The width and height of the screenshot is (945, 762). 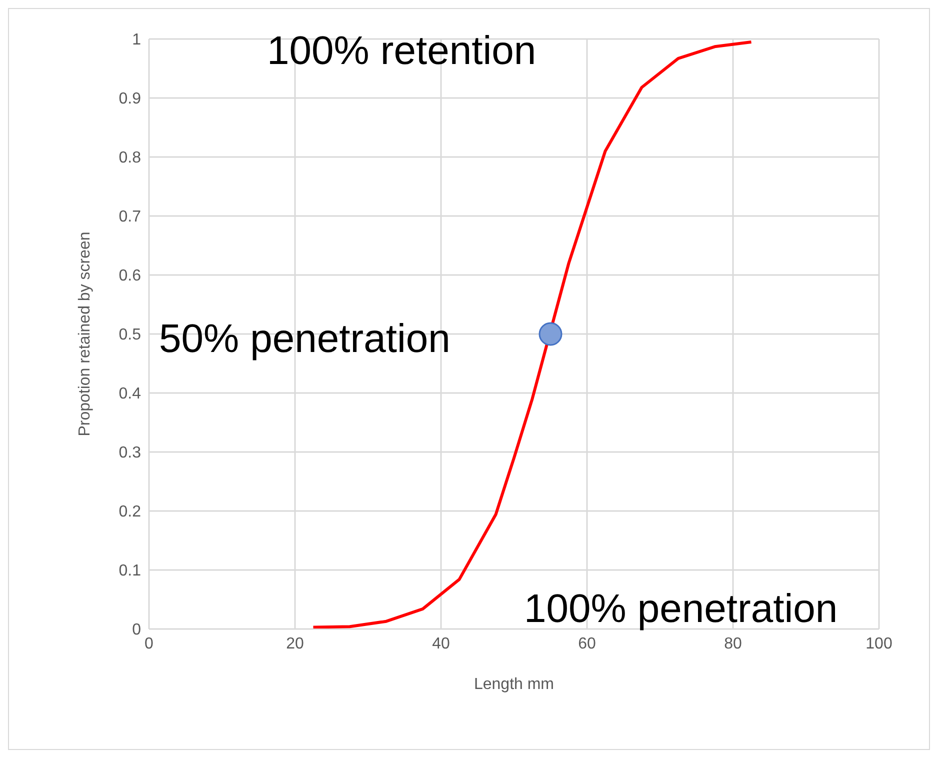 I want to click on x-tick-label: 80, so click(x=733, y=643).